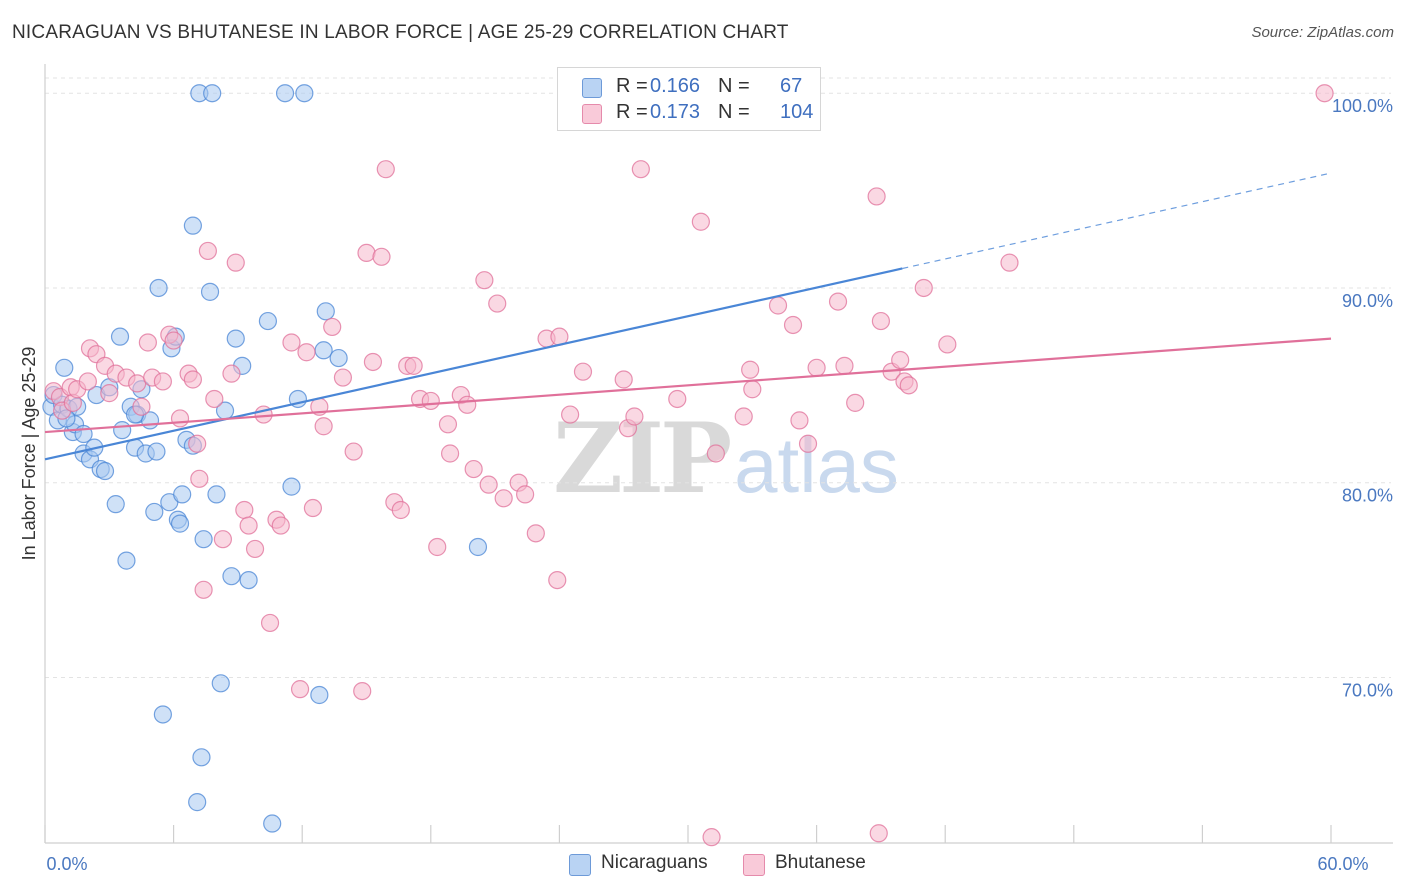 The image size is (1406, 892). Describe the element at coordinates (66, 864) in the screenshot. I see `x-tick-label: 0.0%` at that location.